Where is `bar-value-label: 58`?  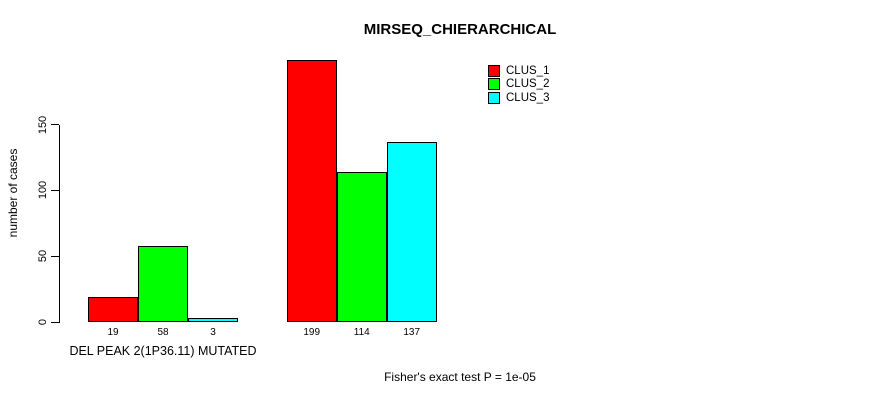
bar-value-label: 58 is located at coordinates (163, 332).